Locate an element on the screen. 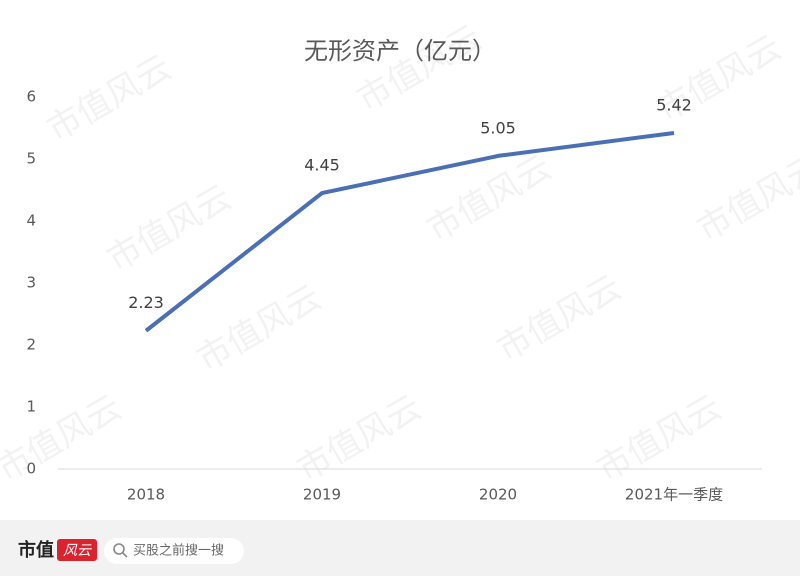 The width and height of the screenshot is (800, 576). y-tick-label: 1 is located at coordinates (31, 407).